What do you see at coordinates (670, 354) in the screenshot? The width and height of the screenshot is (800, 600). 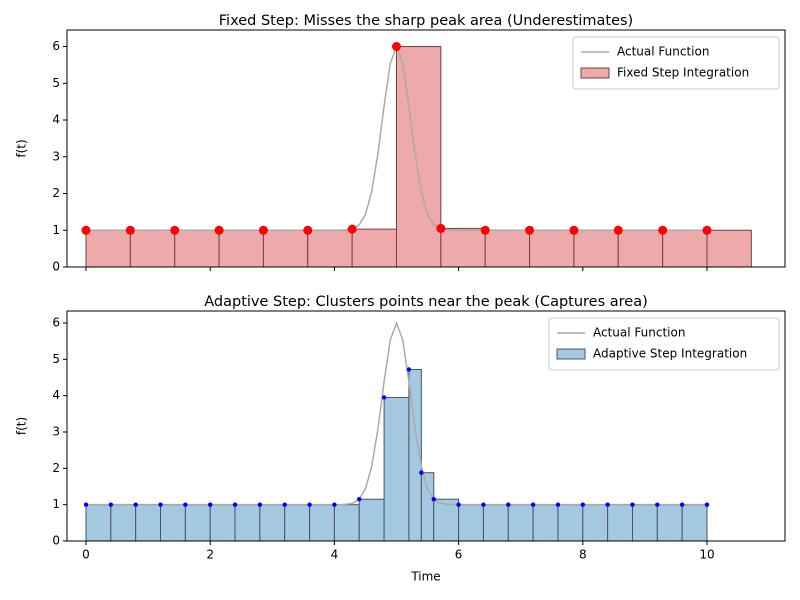 I see `legend-label: Adaptive Step Integration` at bounding box center [670, 354].